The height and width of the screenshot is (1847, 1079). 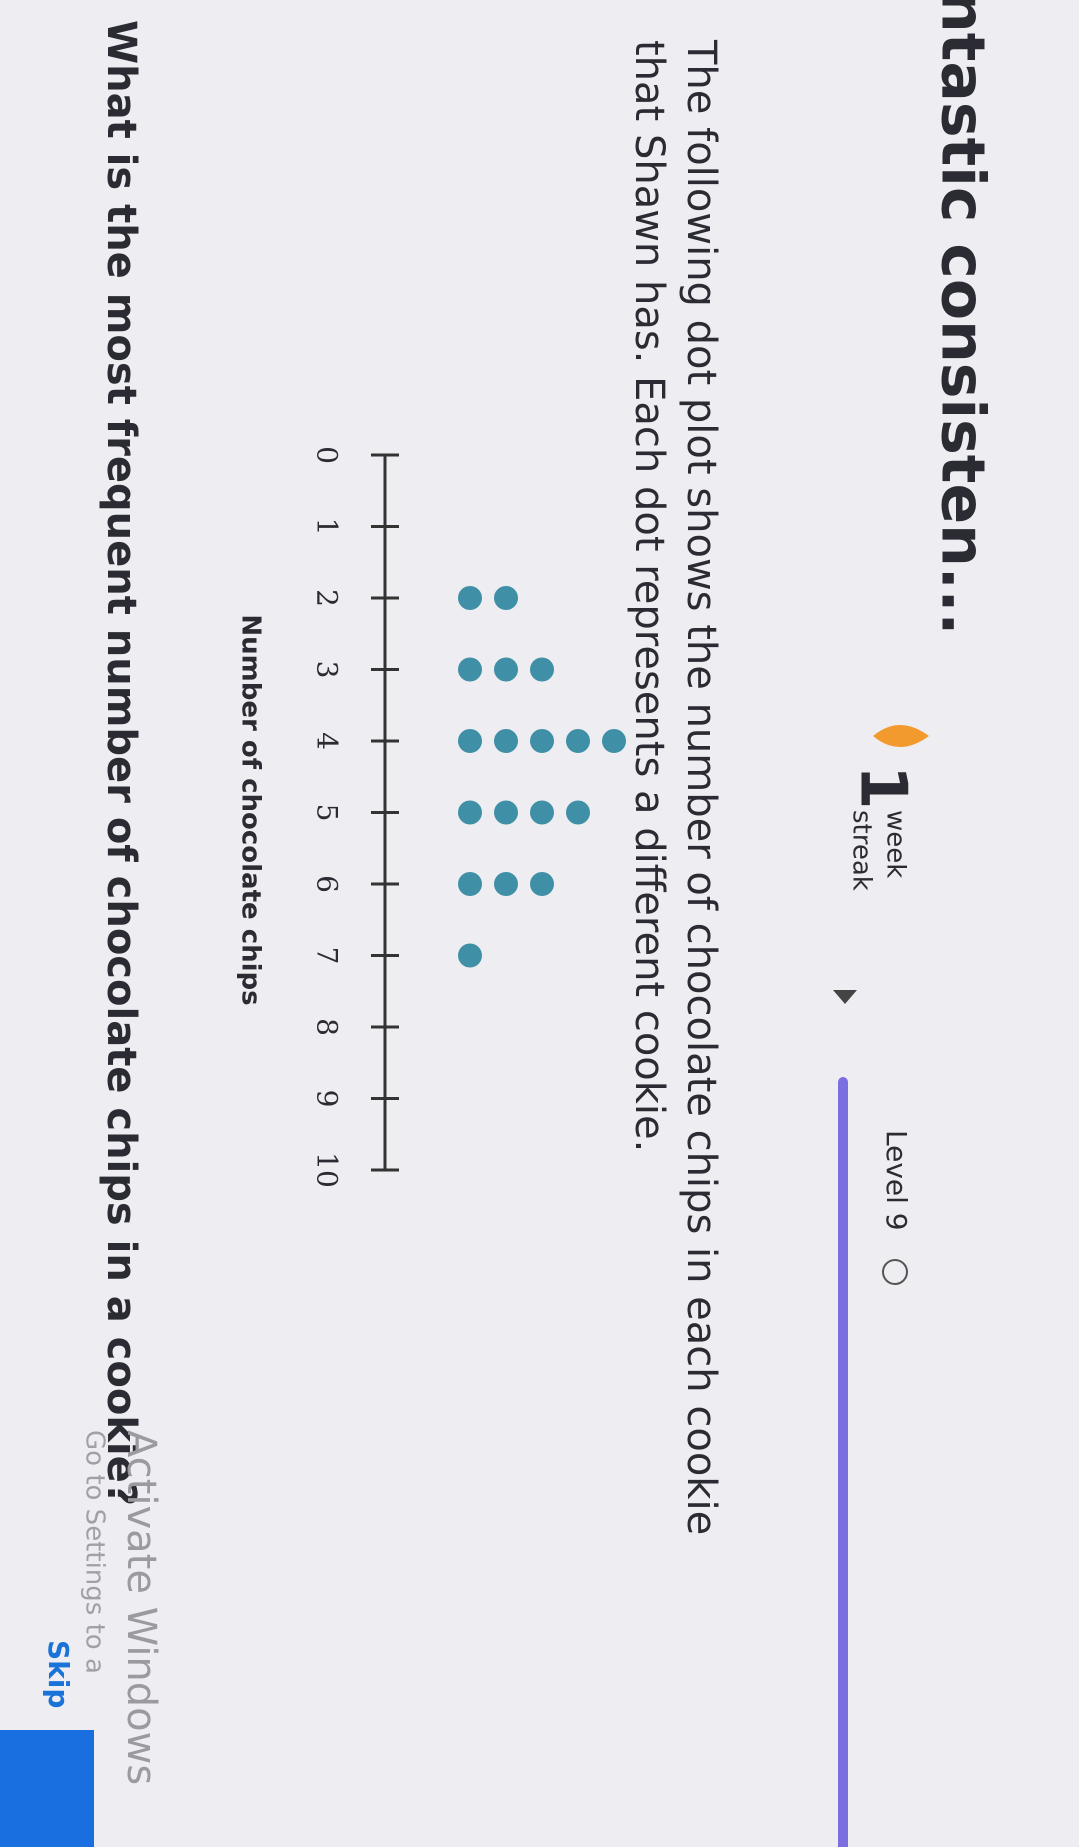 I want to click on x-tick-label: 9, so click(x=327, y=1099).